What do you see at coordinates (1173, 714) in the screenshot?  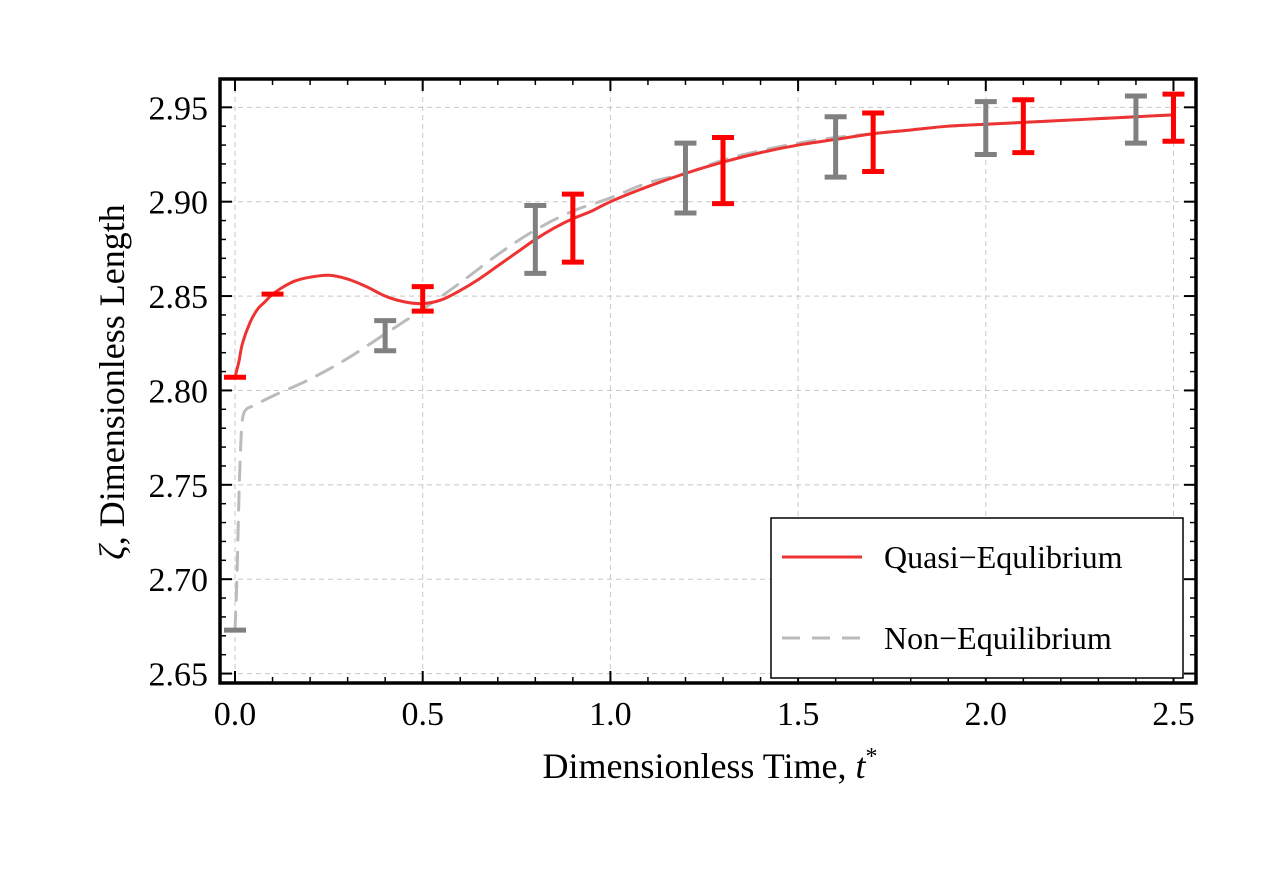 I see `x-tick-label: 2.5` at bounding box center [1173, 714].